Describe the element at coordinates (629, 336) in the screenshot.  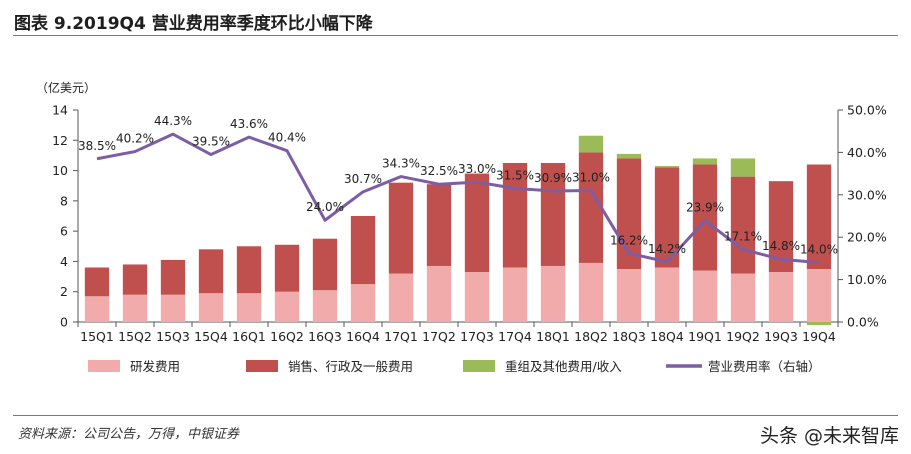
I see `x-tick-label: 18Q3` at that location.